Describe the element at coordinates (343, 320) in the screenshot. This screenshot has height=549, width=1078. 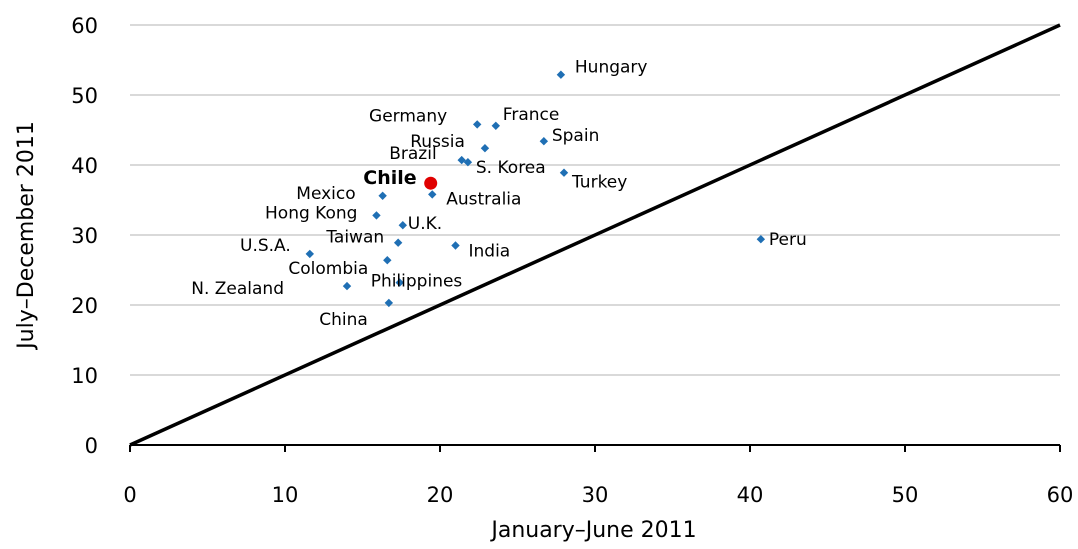
I see `point-label: China` at that location.